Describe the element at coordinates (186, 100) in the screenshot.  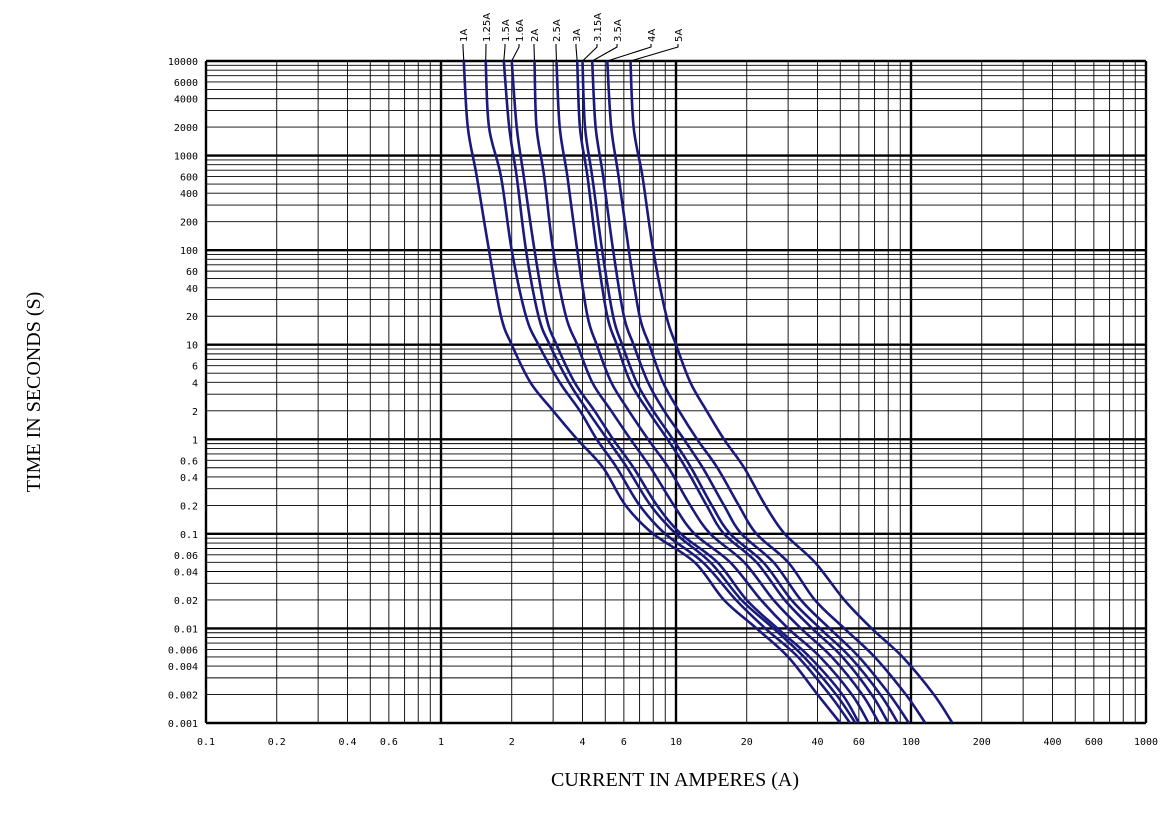
I see `y-tick-label: 4000` at that location.